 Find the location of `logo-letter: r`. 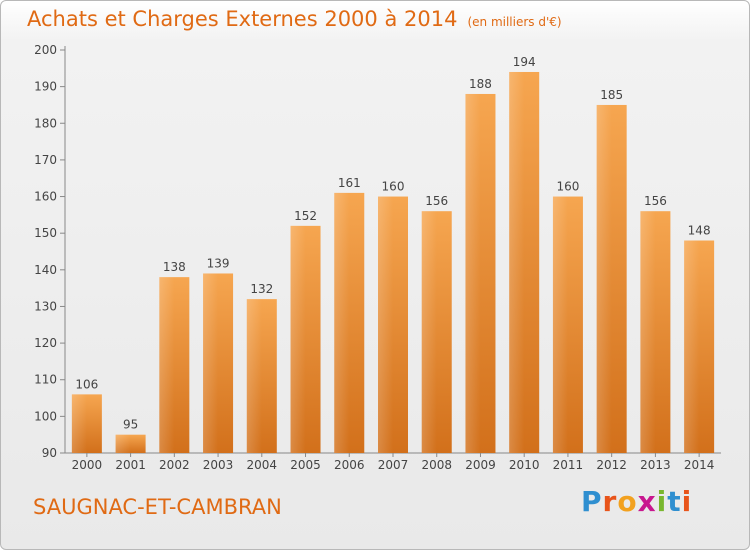

logo-letter: r is located at coordinates (610, 501).